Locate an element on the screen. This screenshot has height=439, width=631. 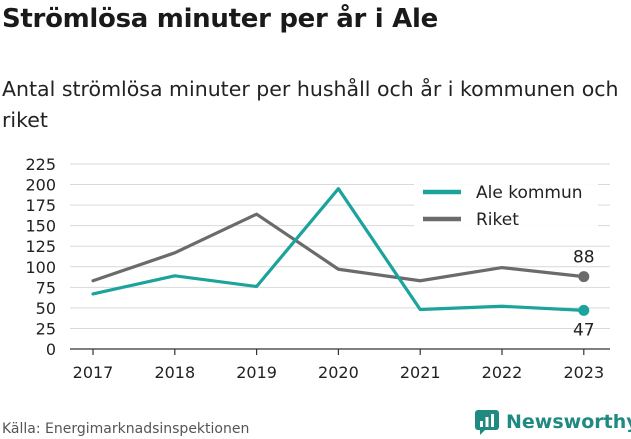
x-tick-label: 2017 is located at coordinates (93, 372).